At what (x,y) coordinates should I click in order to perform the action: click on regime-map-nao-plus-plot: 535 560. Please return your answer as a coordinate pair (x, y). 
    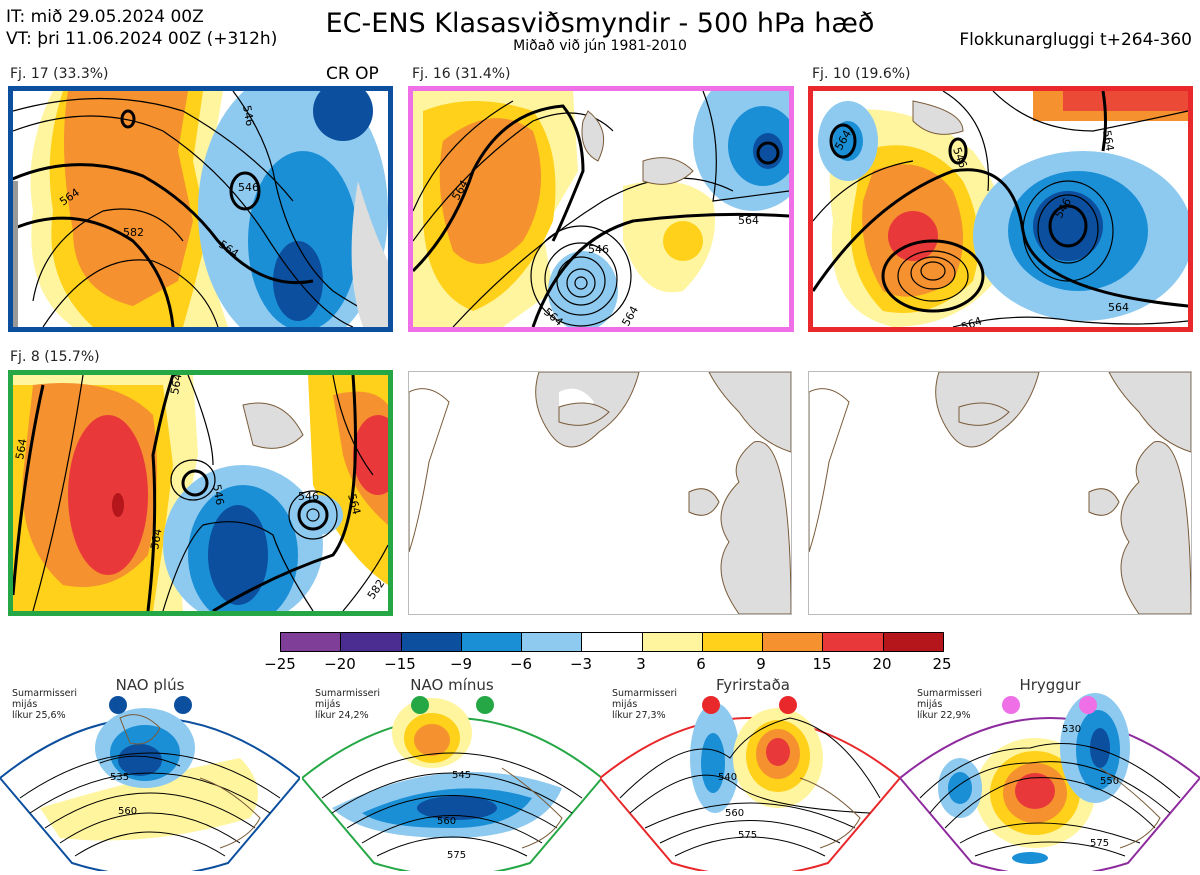
    Looking at the image, I should click on (151, 785).